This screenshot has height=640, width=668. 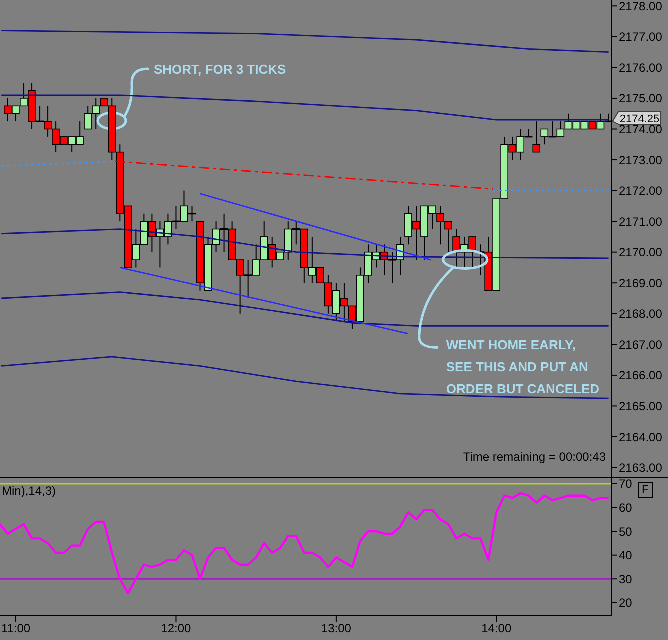 I want to click on annotation: WENT HOME EARLY, SEE THIS AND PUT AN ORDER BUT CANCELED, so click(x=523, y=367).